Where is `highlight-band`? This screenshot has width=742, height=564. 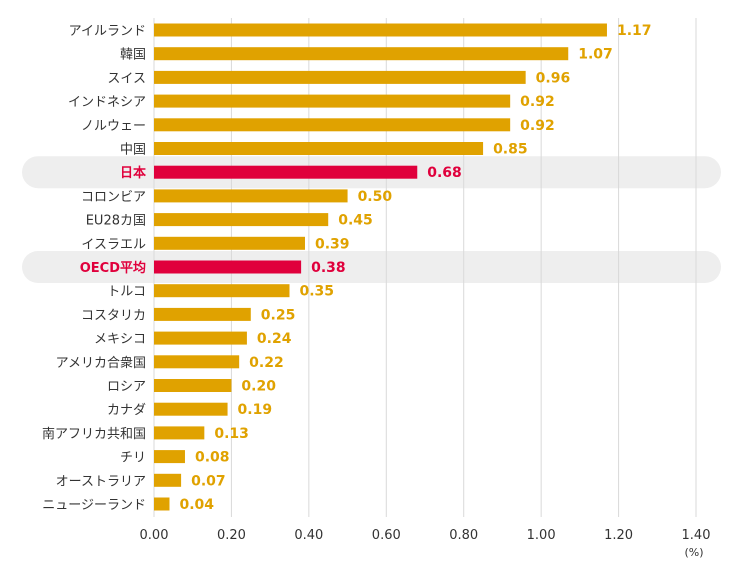 highlight-band is located at coordinates (371, 267).